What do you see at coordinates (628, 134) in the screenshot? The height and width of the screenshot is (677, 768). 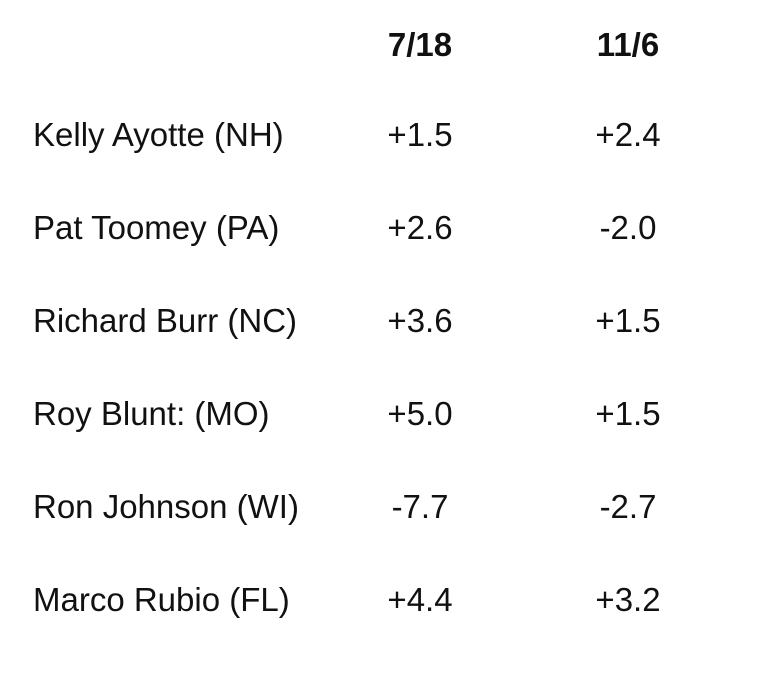 I see `cell-value: +2.4` at bounding box center [628, 134].